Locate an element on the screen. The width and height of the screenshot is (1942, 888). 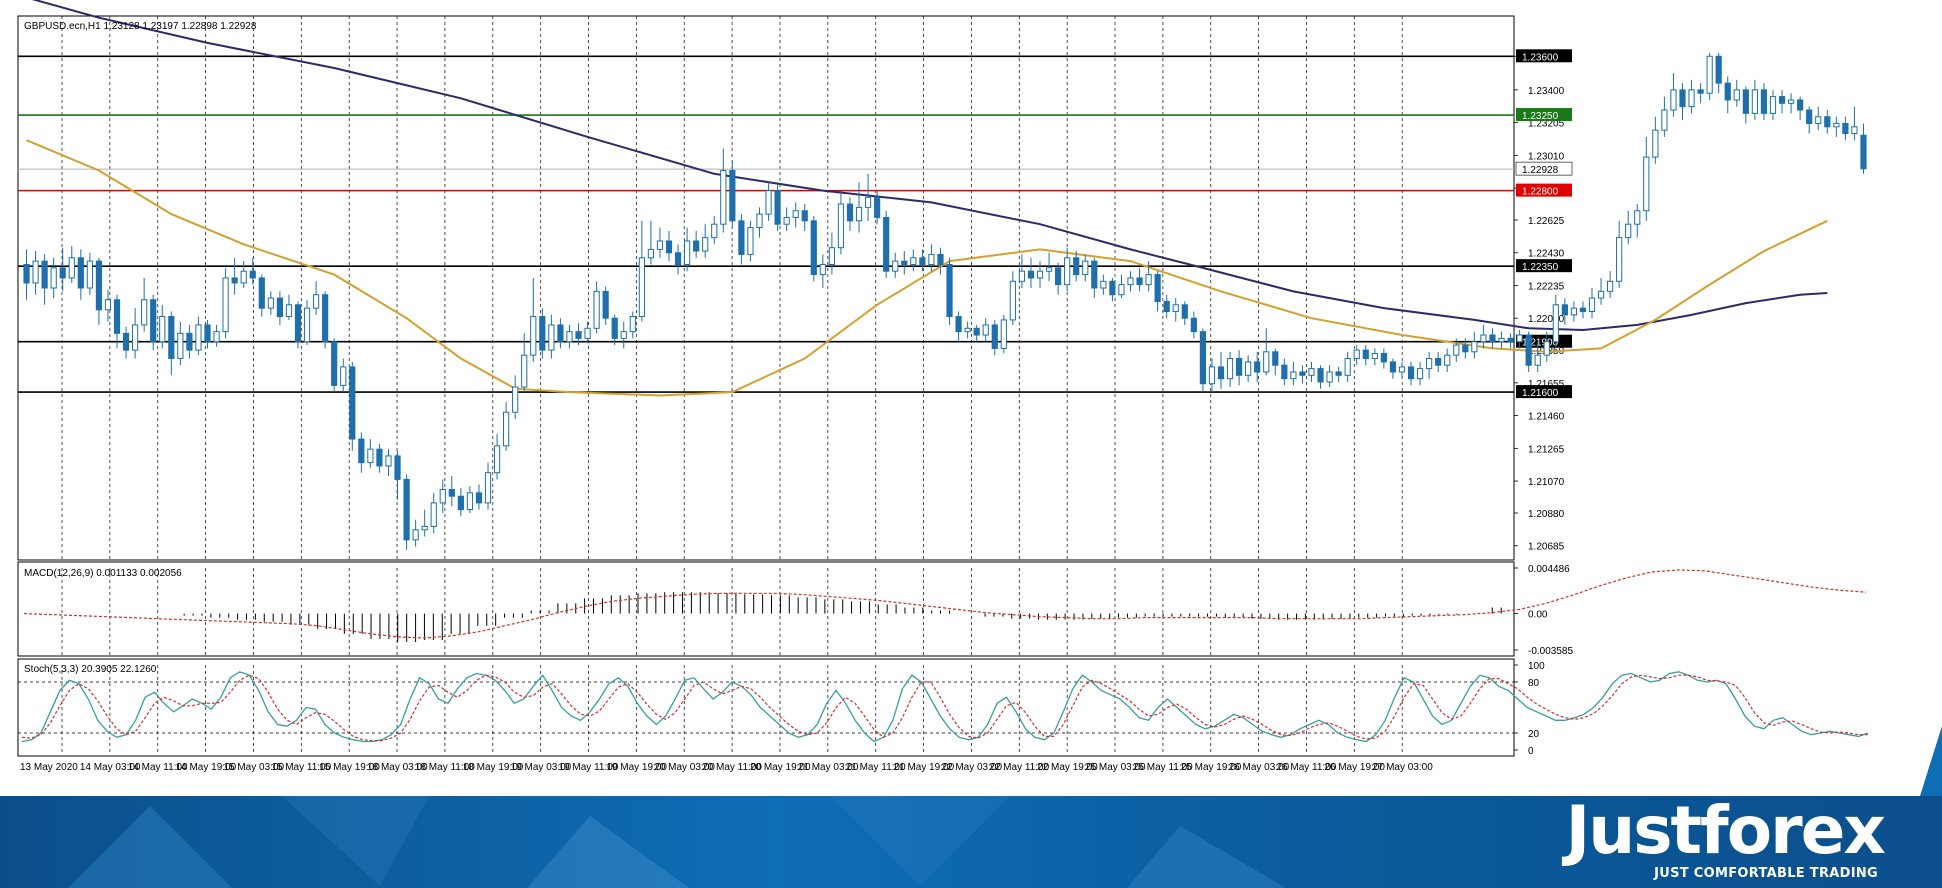
time-axis-label: 26 May 19:00 is located at coordinates (1354, 767).